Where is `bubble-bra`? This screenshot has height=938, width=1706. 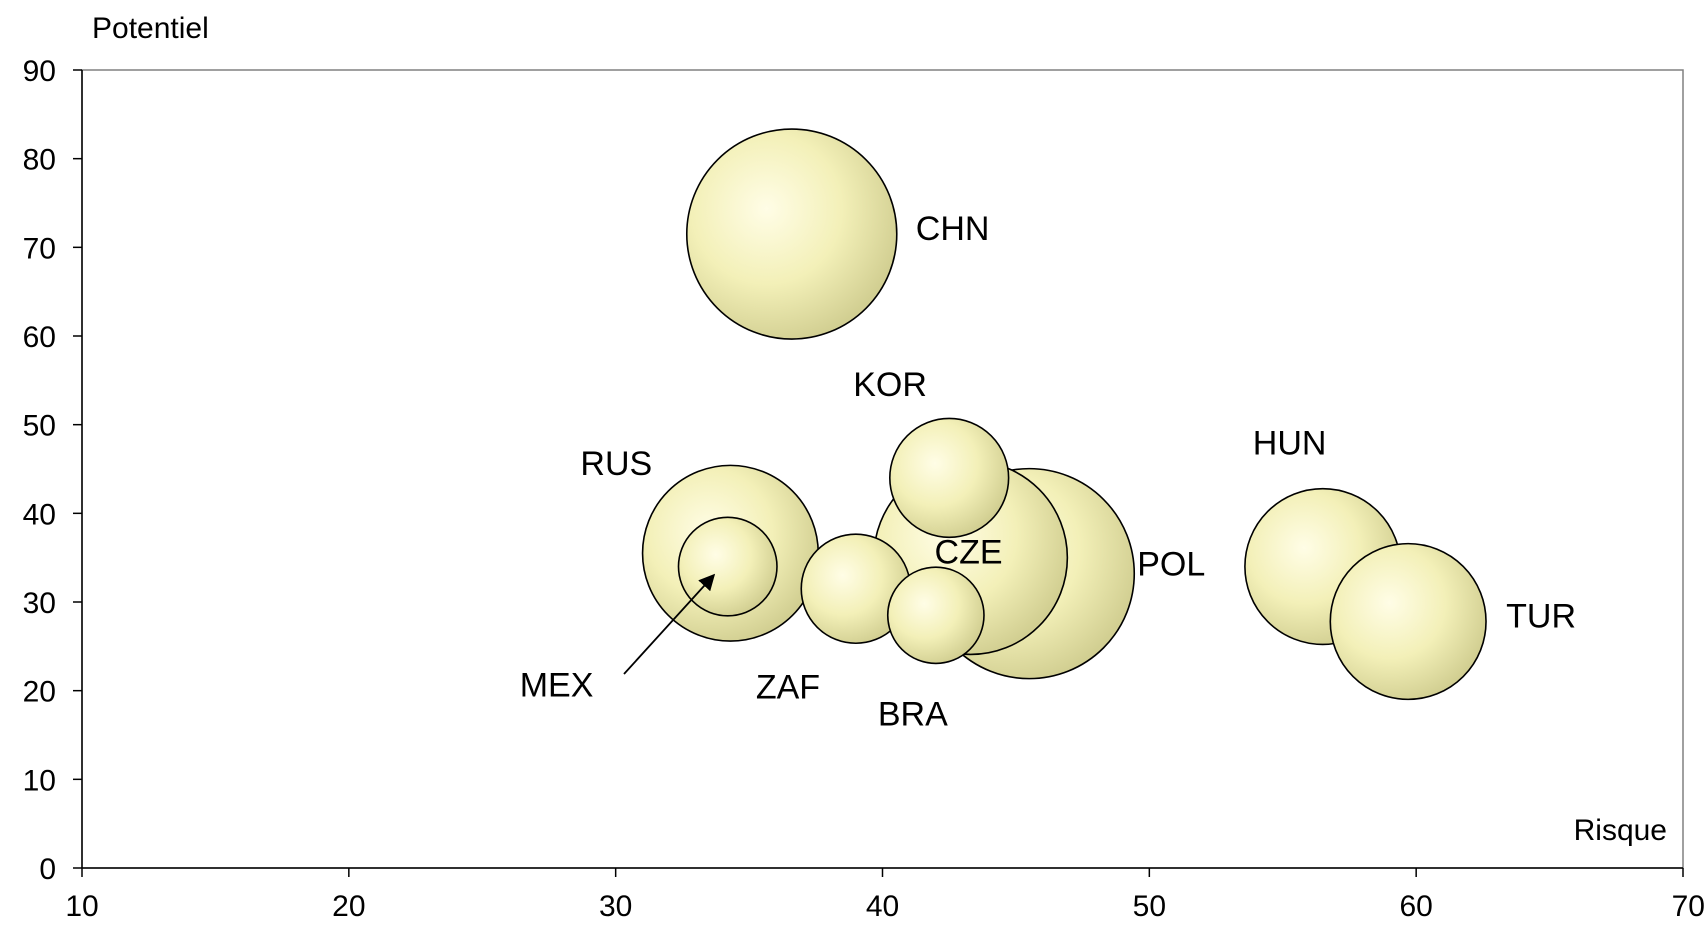 bubble-bra is located at coordinates (935, 615).